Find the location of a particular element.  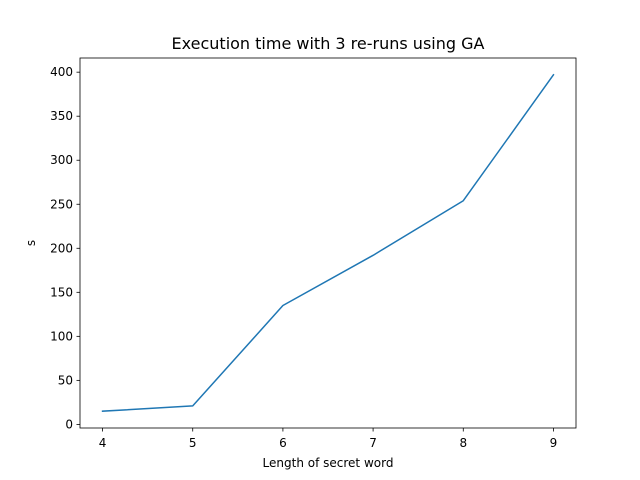

y-tick-label: 50 is located at coordinates (65, 380).